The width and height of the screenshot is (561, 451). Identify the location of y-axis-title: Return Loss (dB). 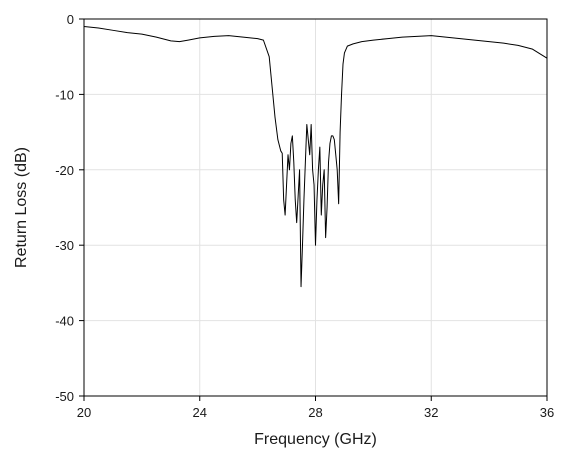
(21, 207).